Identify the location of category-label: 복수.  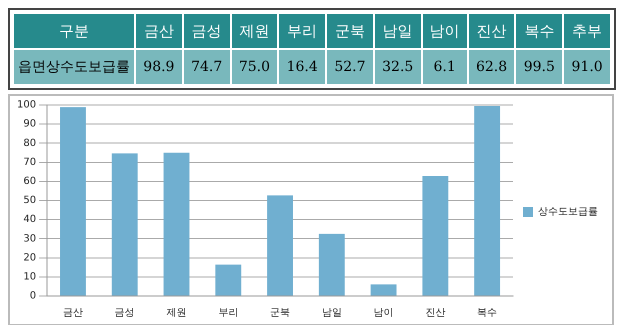
(539, 31).